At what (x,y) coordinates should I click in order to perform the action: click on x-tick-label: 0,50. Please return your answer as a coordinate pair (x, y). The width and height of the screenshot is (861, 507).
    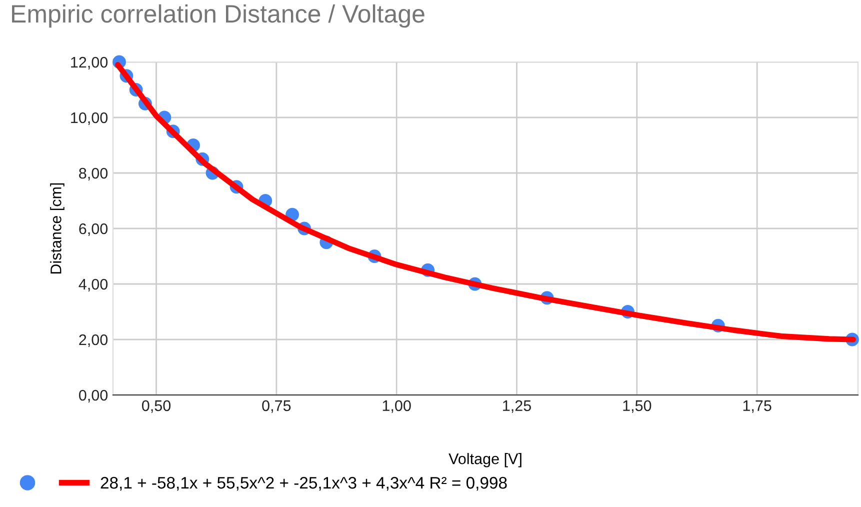
    Looking at the image, I should click on (156, 406).